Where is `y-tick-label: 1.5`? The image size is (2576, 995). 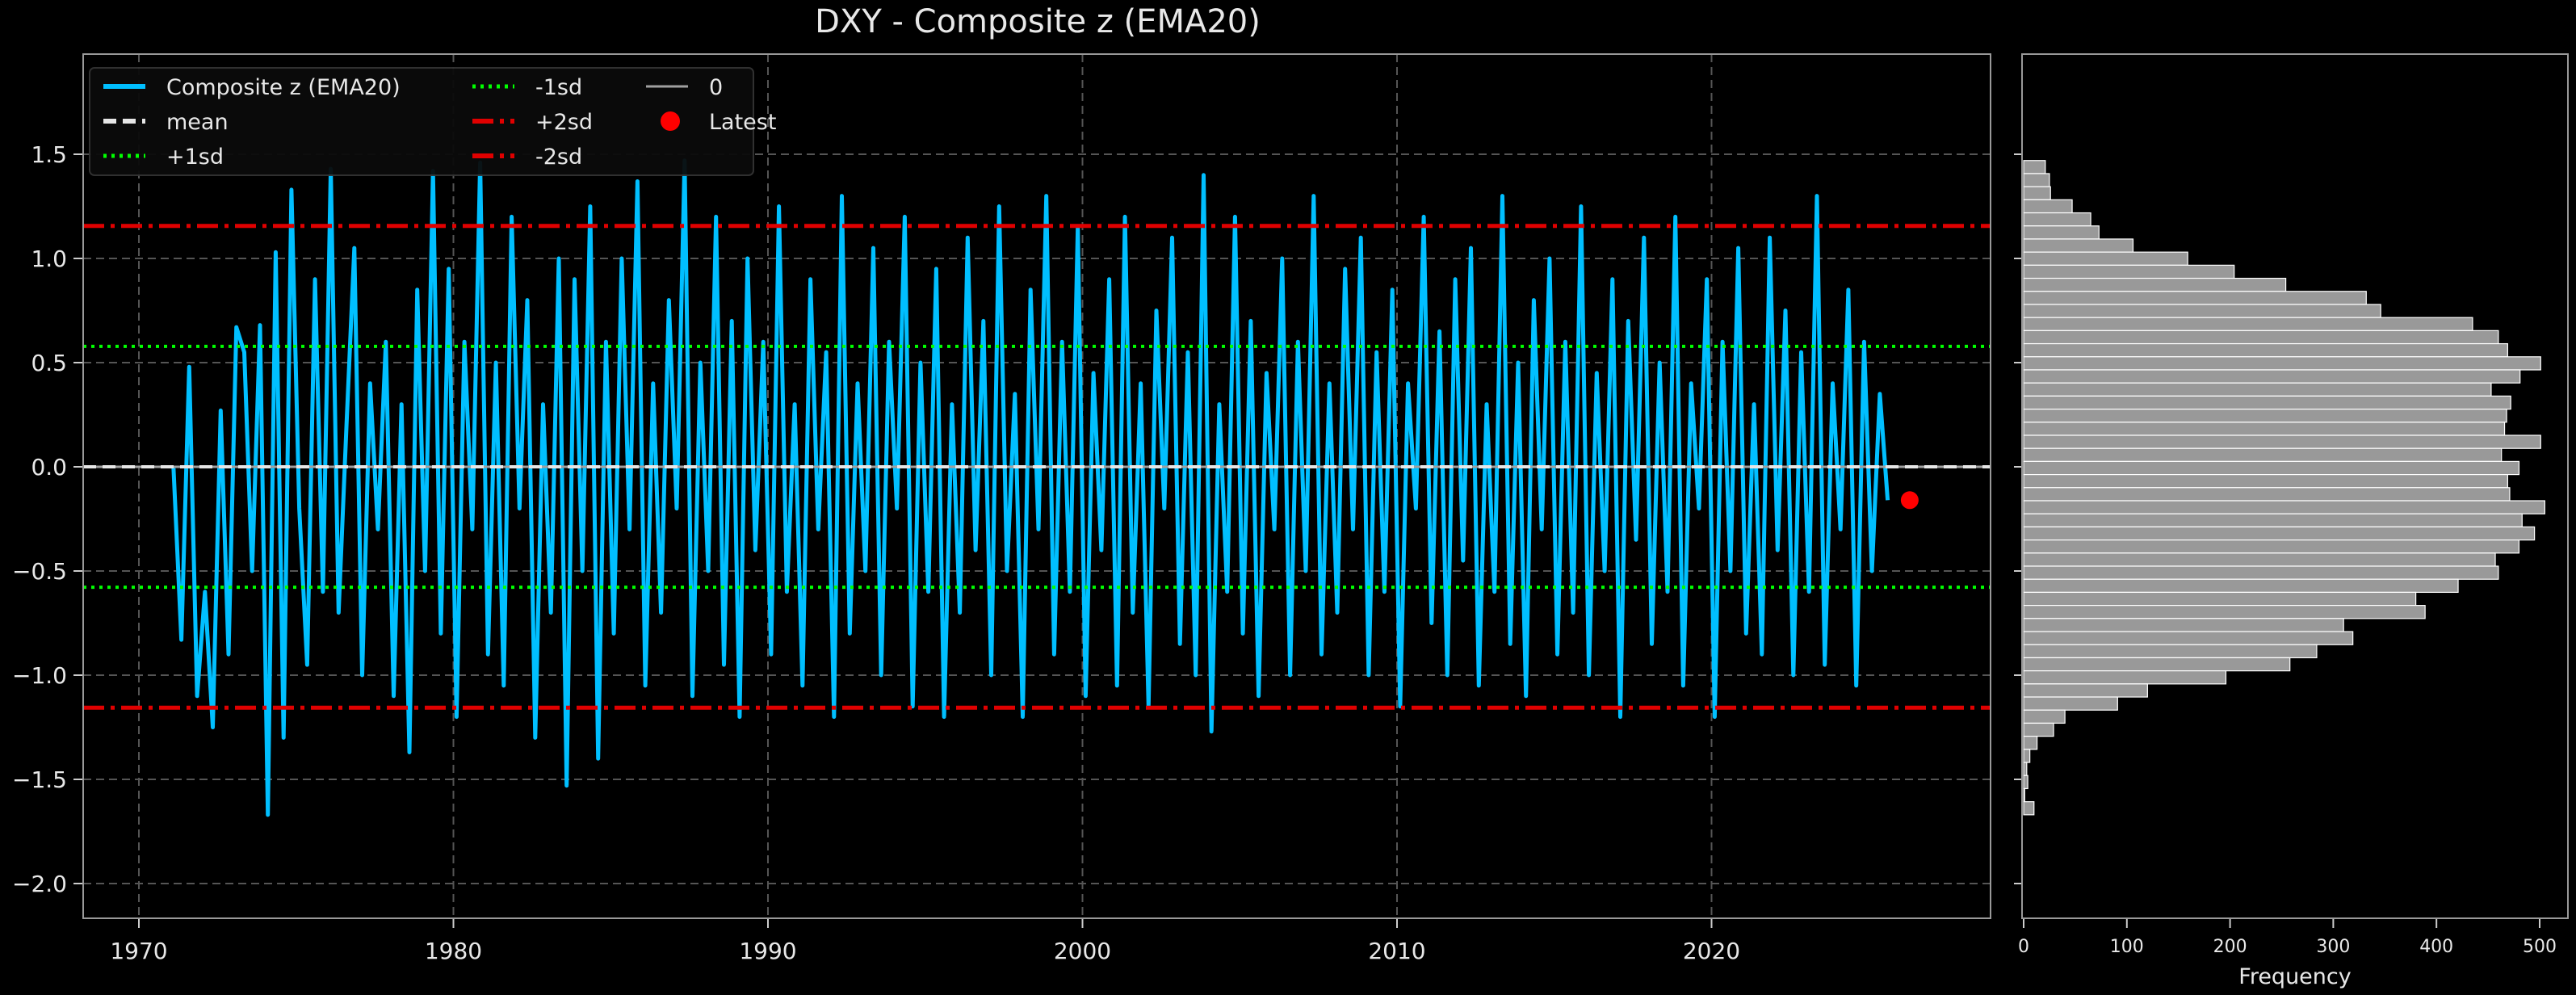
y-tick-label: 1.5 is located at coordinates (49, 154).